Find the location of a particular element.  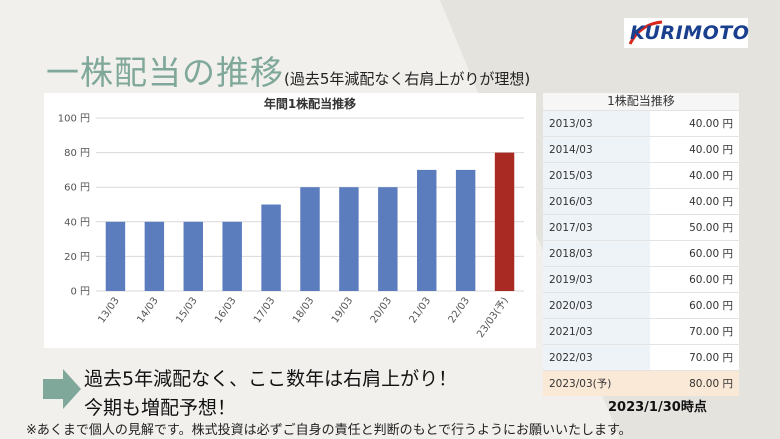

table-cell-year: 2022/03 is located at coordinates (596, 357).